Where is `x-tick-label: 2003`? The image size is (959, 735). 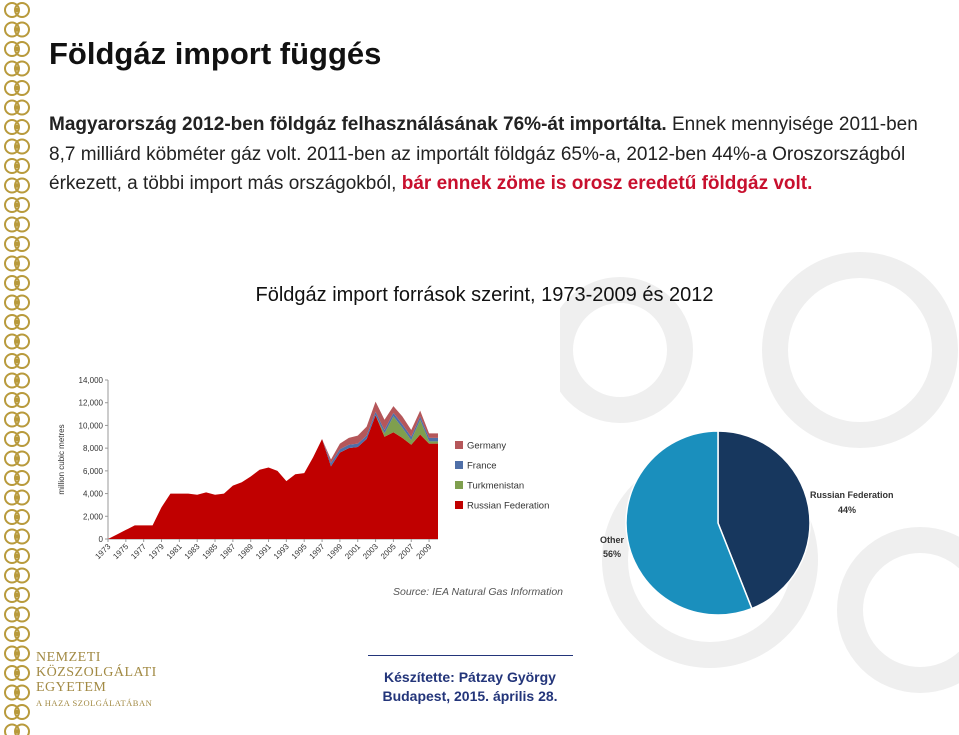
x-tick-label: 2003 is located at coordinates (370, 551).